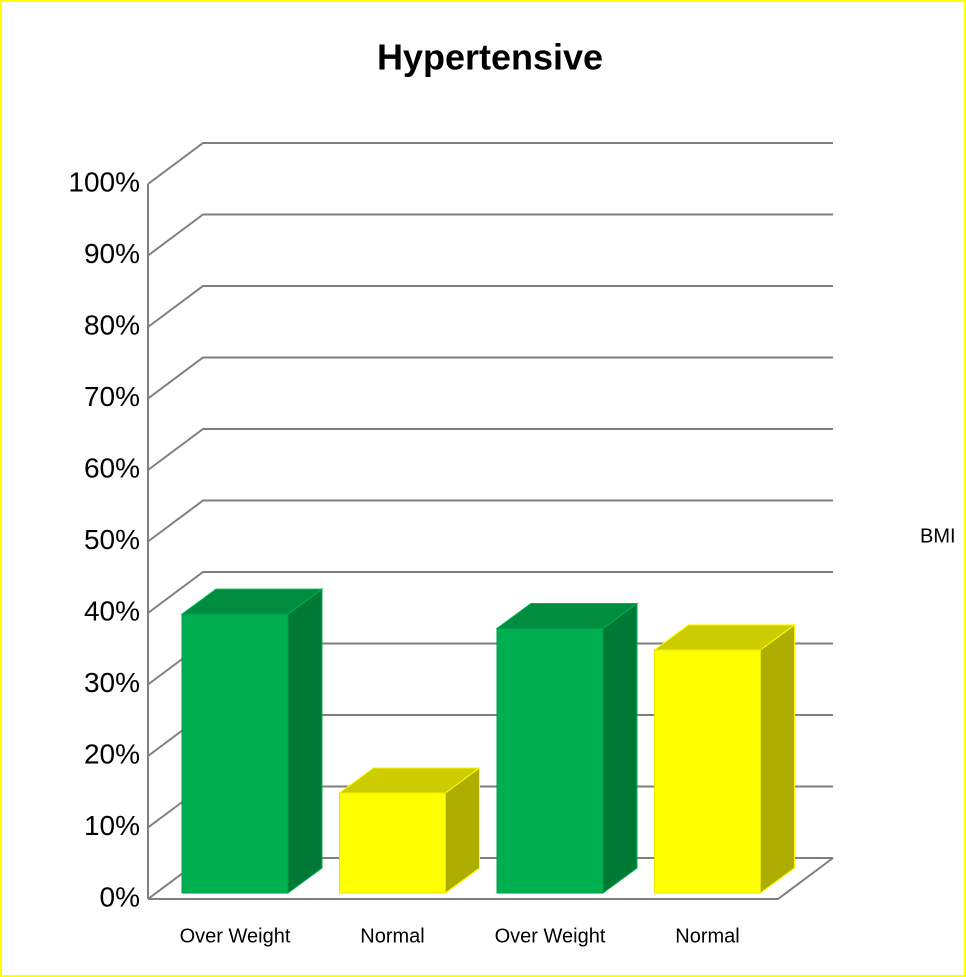 This screenshot has height=977, width=966. I want to click on floor, so click(491, 878).